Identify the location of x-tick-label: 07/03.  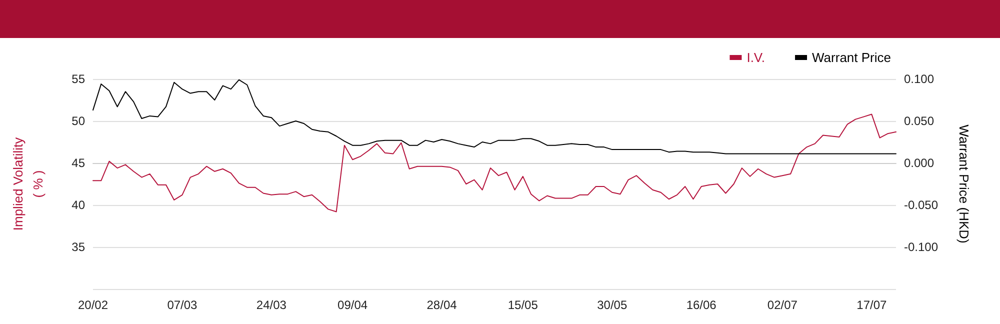
(182, 305).